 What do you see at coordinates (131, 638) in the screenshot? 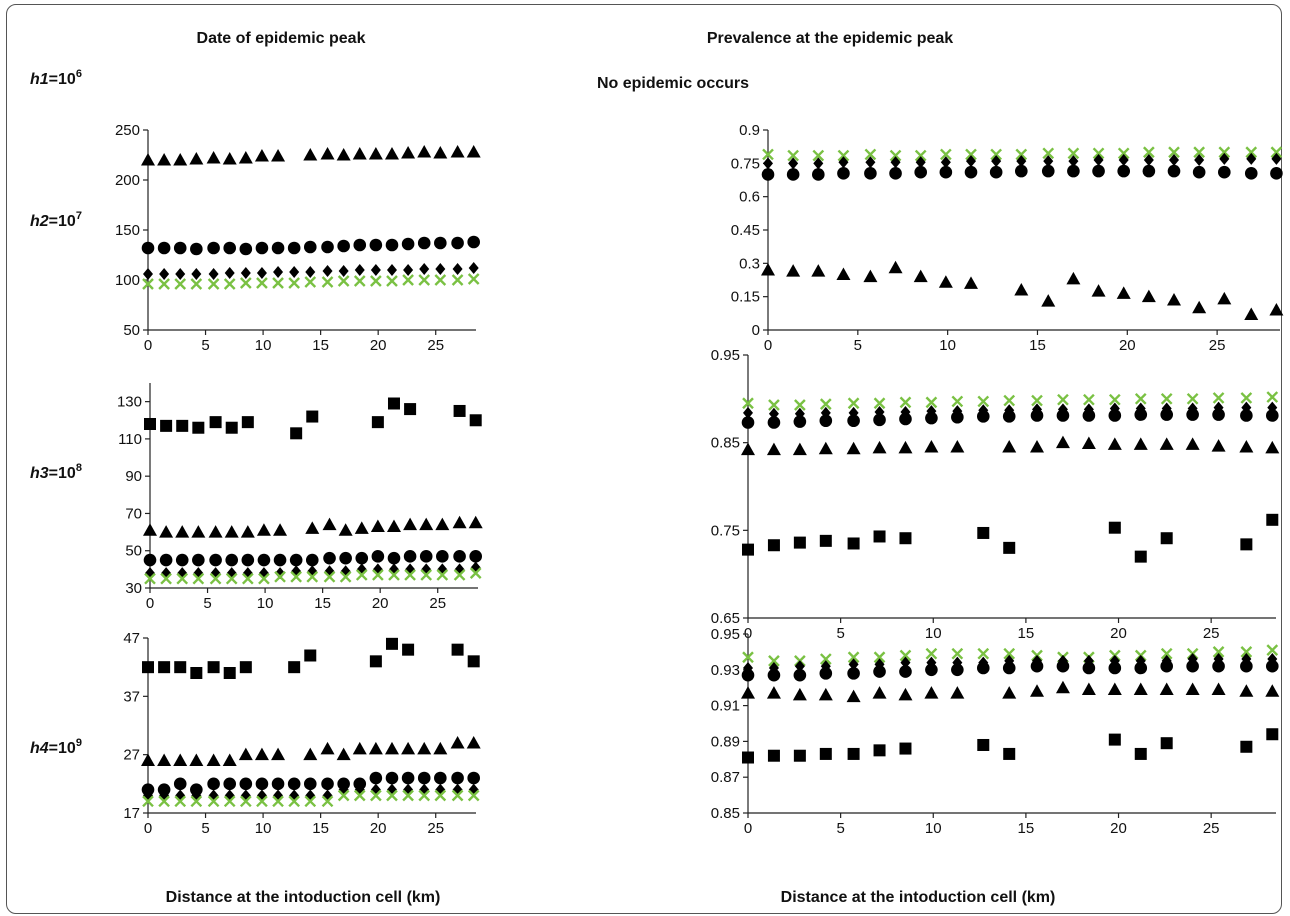
I see `y-tick-label: 47` at bounding box center [131, 638].